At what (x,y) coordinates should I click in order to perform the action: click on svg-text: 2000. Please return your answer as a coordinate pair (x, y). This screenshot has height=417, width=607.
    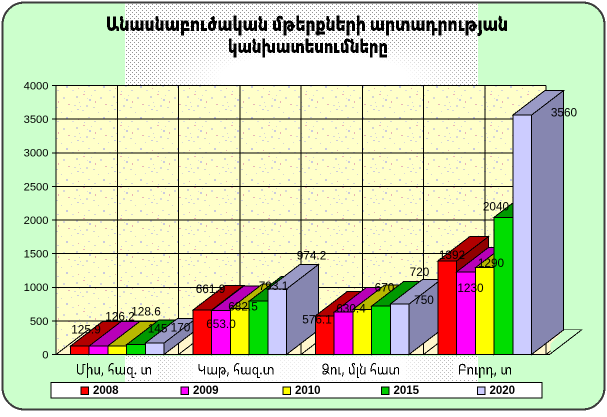
    Looking at the image, I should click on (36, 221).